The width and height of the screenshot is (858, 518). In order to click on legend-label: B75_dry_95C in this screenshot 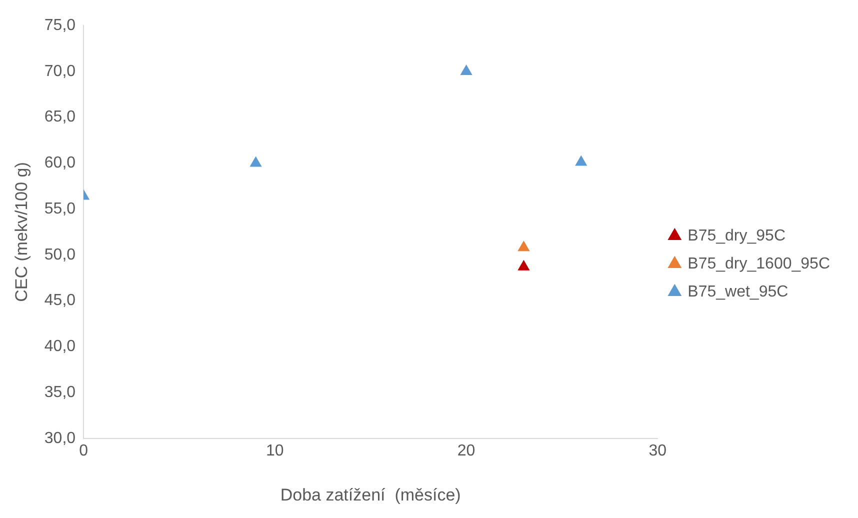, I will do `click(737, 235)`.